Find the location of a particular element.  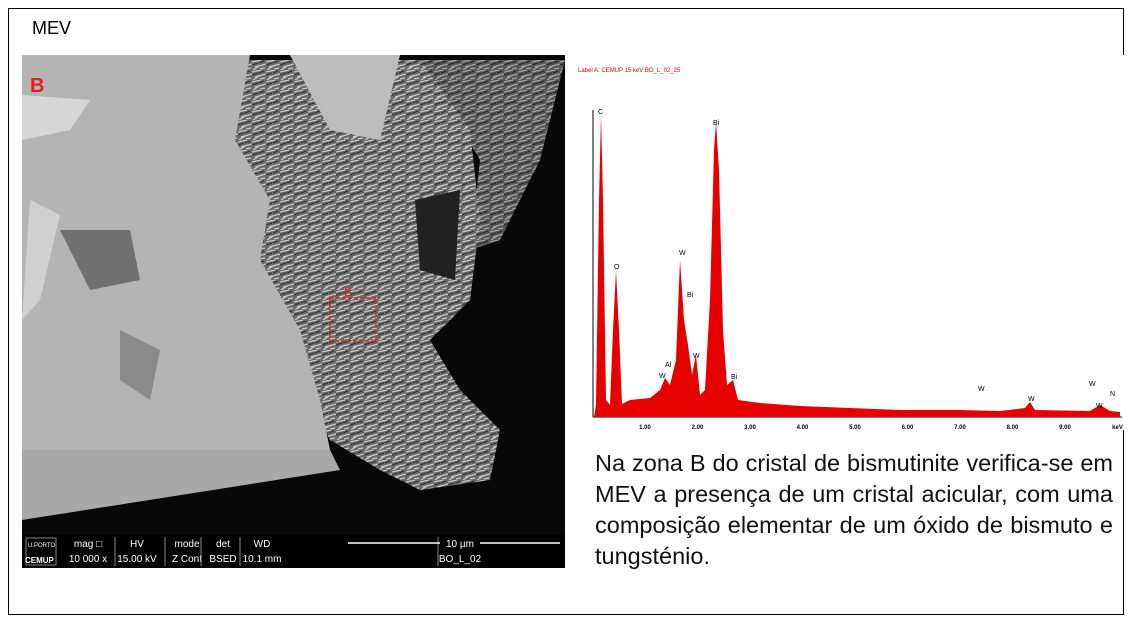

info-value: 15.00 kV is located at coordinates (137, 559).